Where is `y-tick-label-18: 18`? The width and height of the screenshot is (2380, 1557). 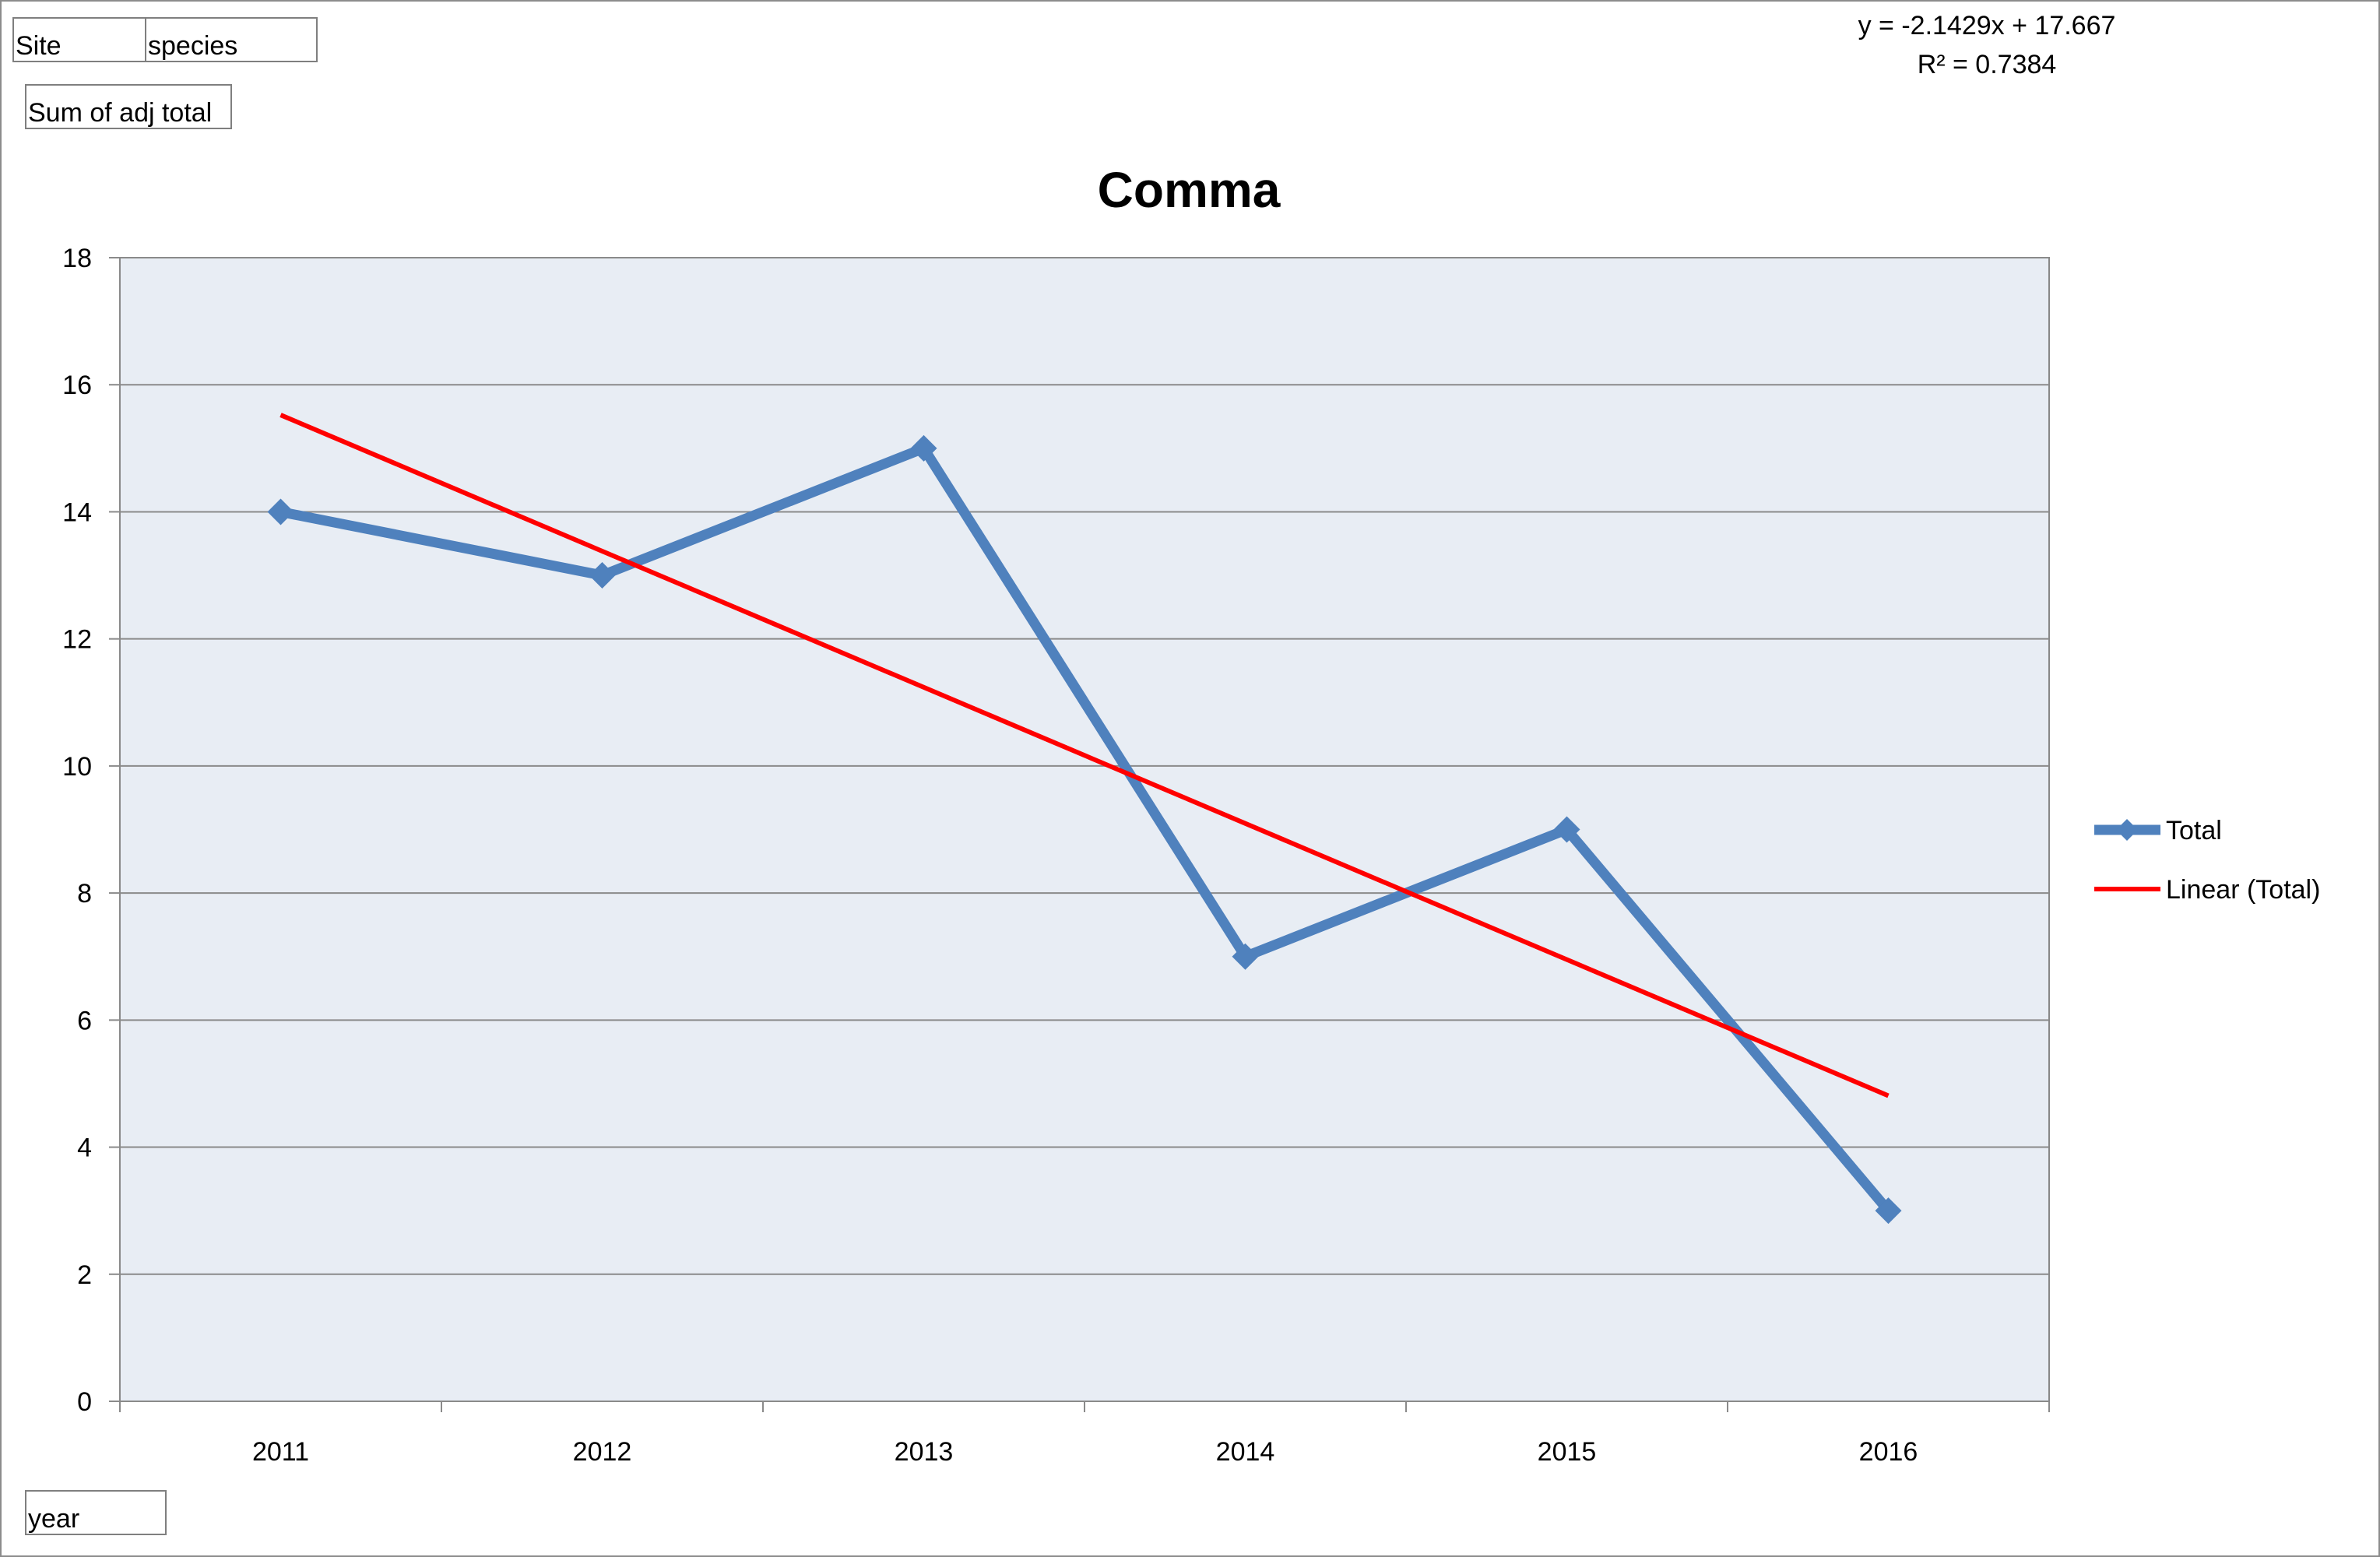
y-tick-label-18: 18 is located at coordinates (77, 258).